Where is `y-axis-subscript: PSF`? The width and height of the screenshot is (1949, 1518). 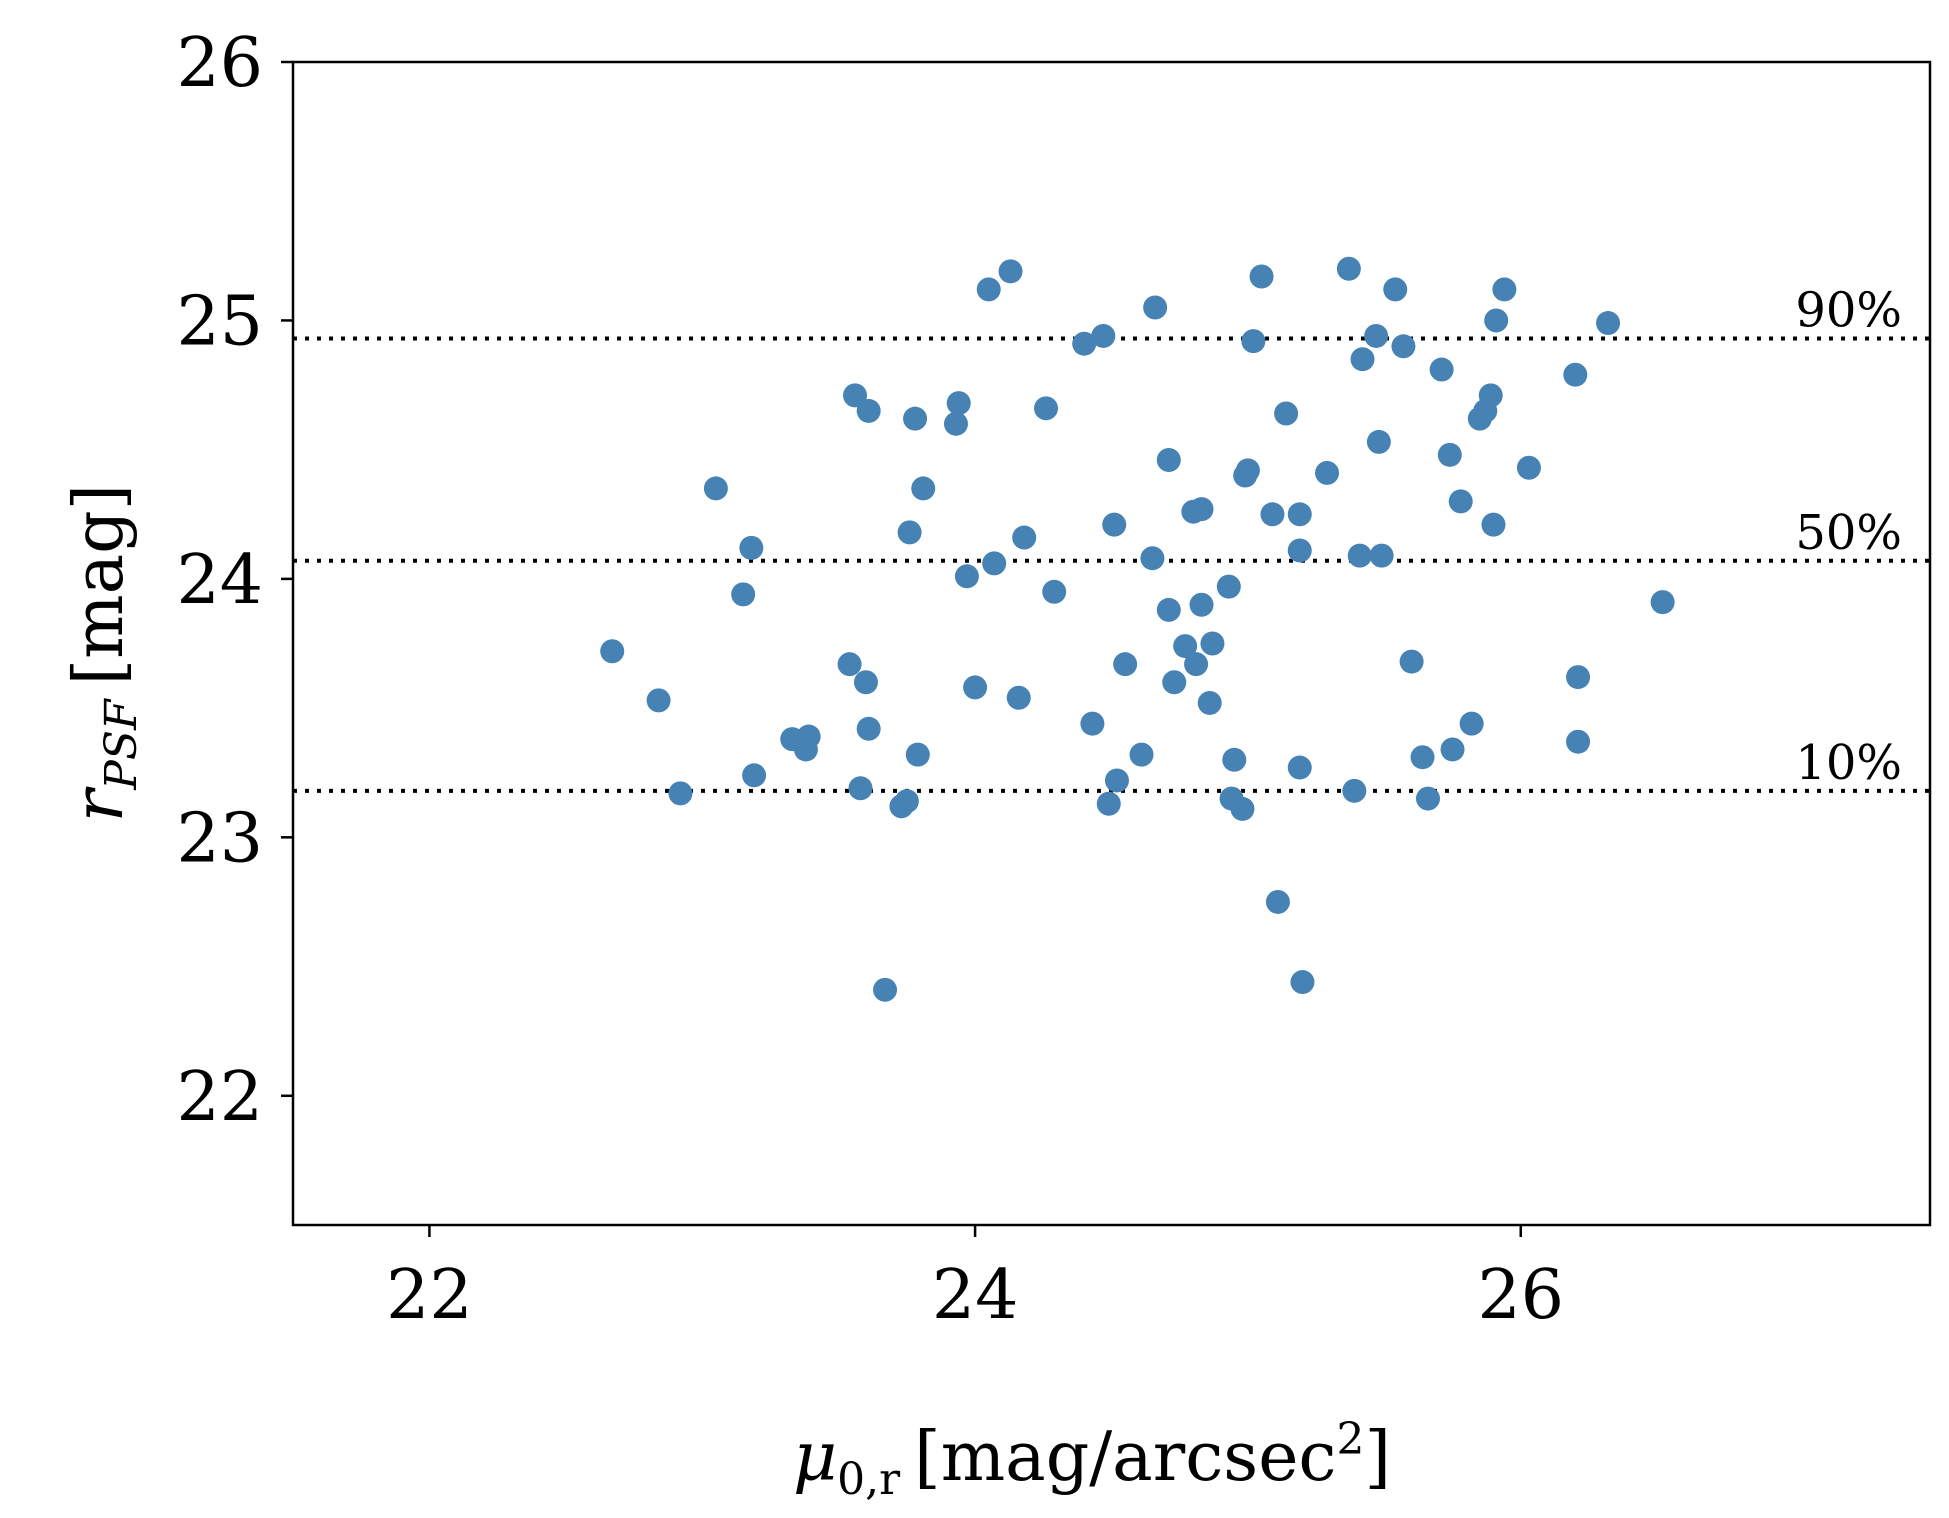
y-axis-subscript: PSF is located at coordinates (121, 744).